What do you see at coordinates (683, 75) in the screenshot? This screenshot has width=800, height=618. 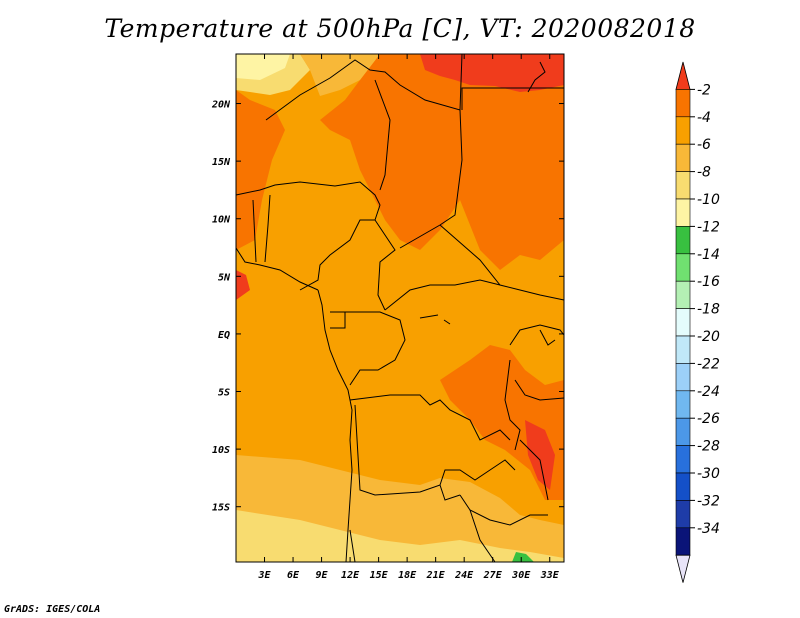 I see `colorbar-cap-top` at bounding box center [683, 75].